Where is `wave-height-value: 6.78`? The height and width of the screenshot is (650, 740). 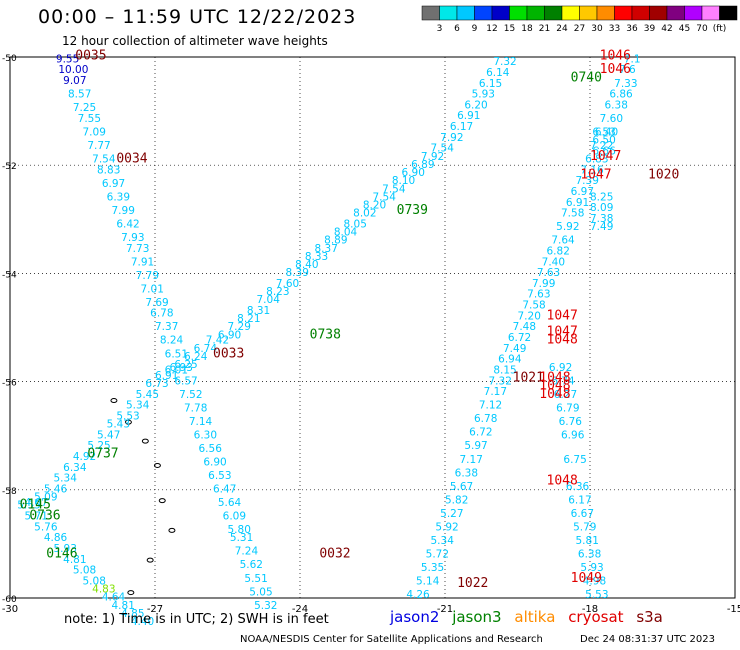
wave-height-value: 6.78 is located at coordinates (485, 419).